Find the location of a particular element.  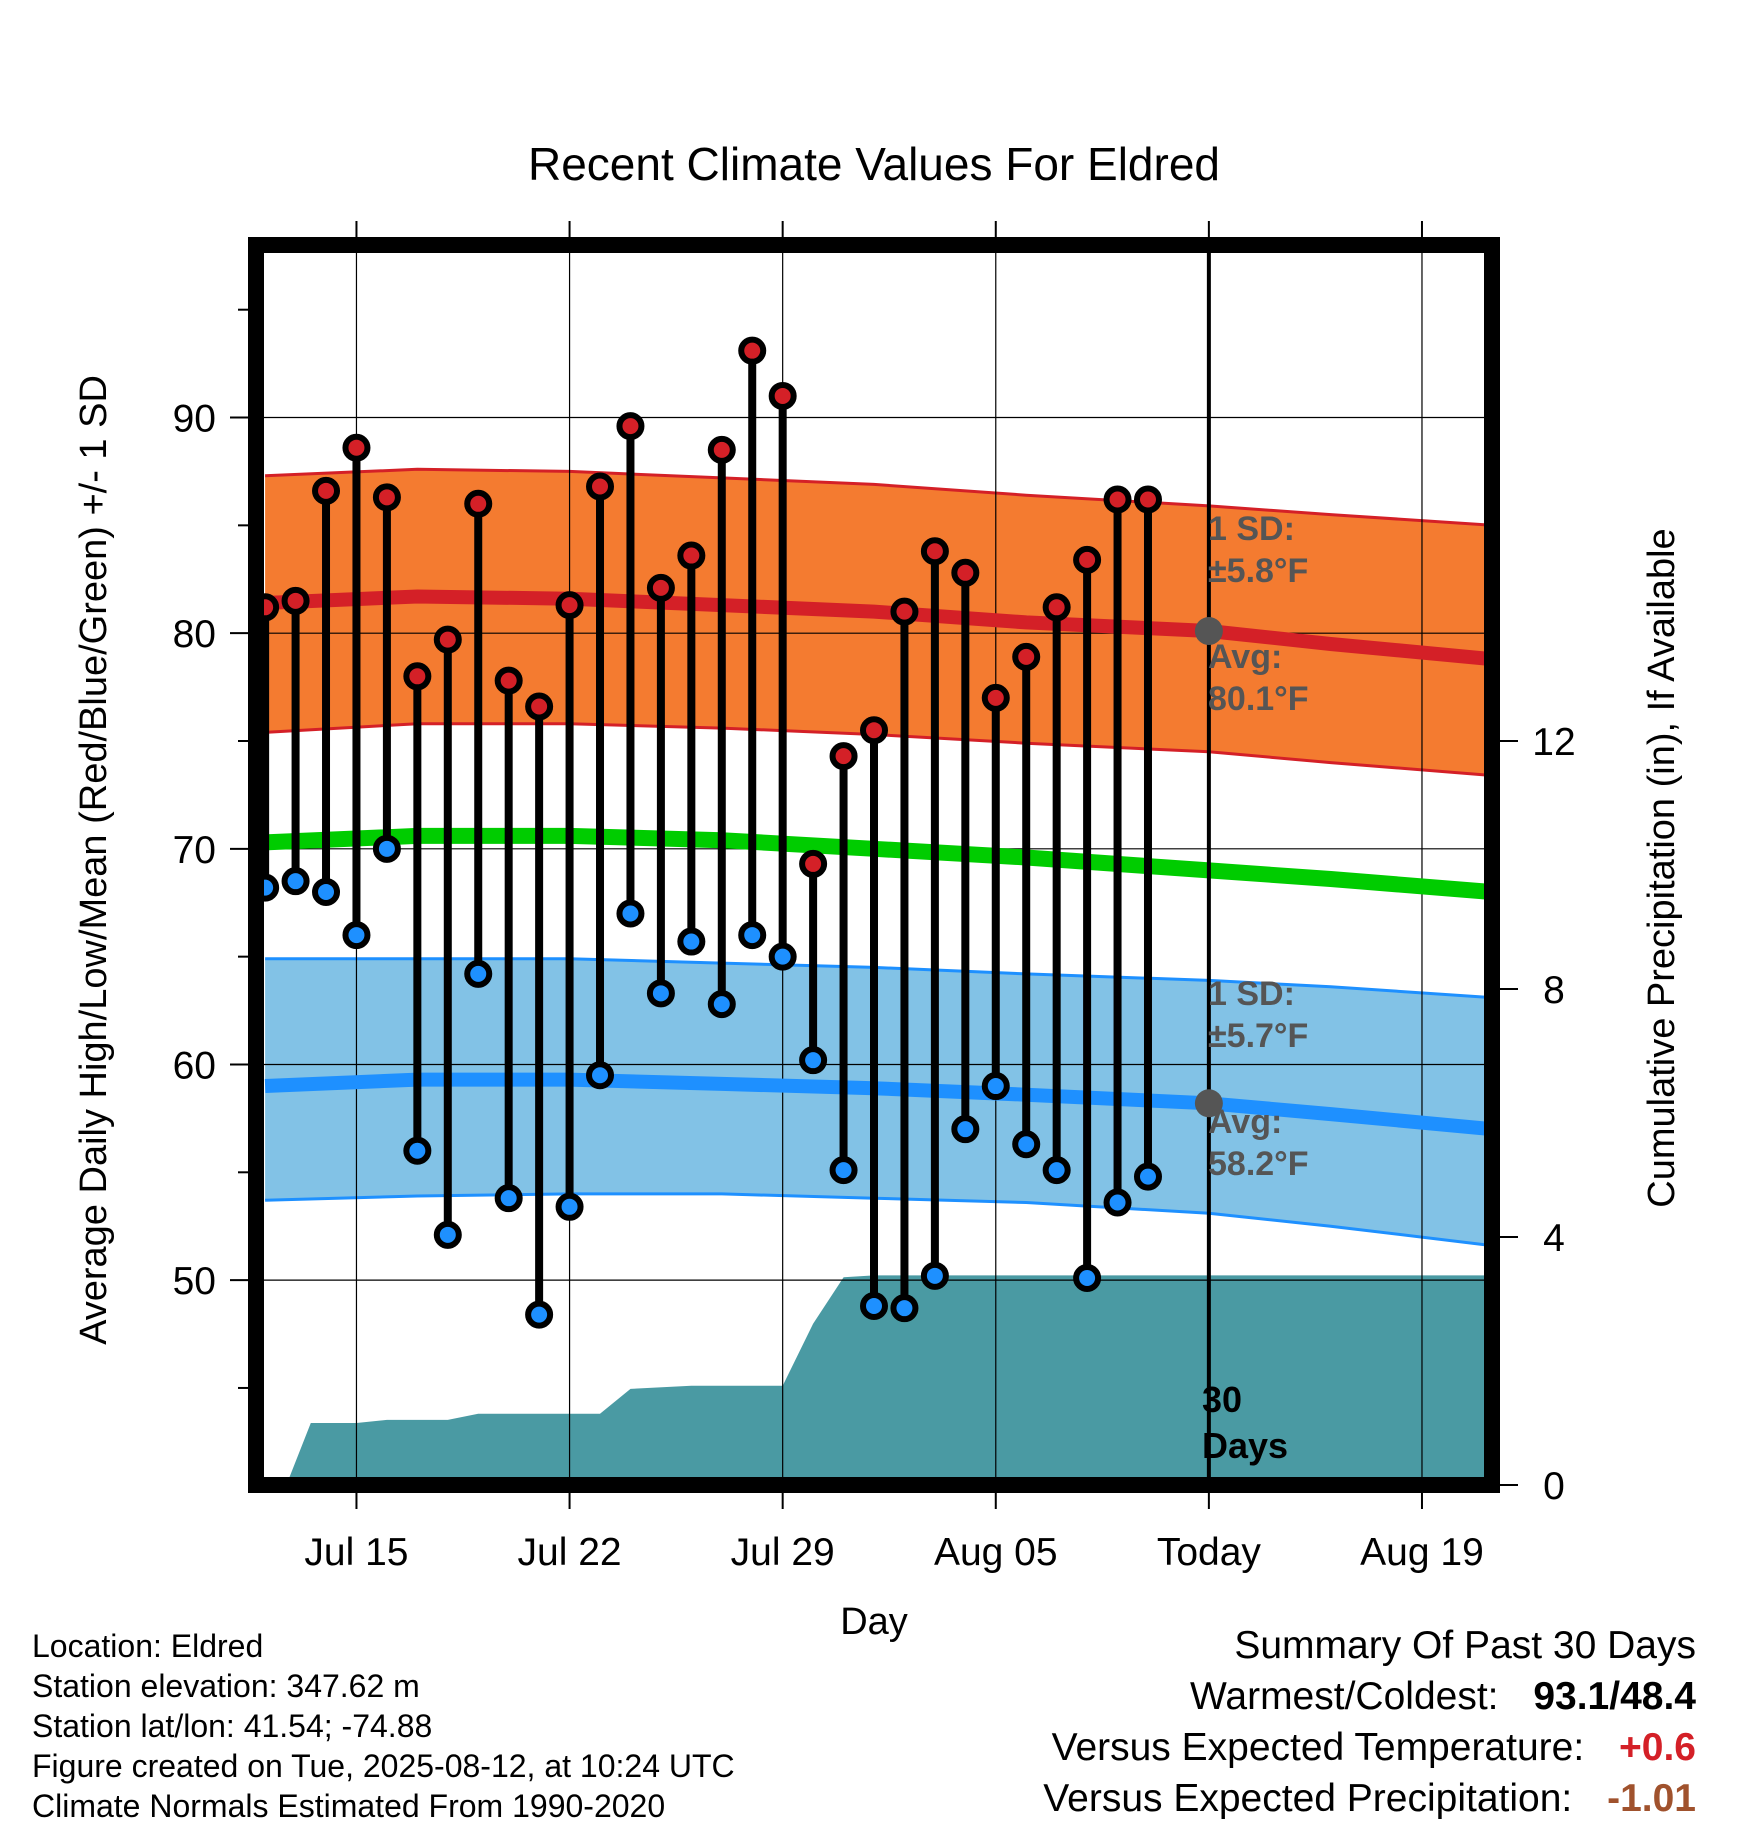

warmest-coldest-label: Warmest/Coldest: is located at coordinates (1344, 1696).